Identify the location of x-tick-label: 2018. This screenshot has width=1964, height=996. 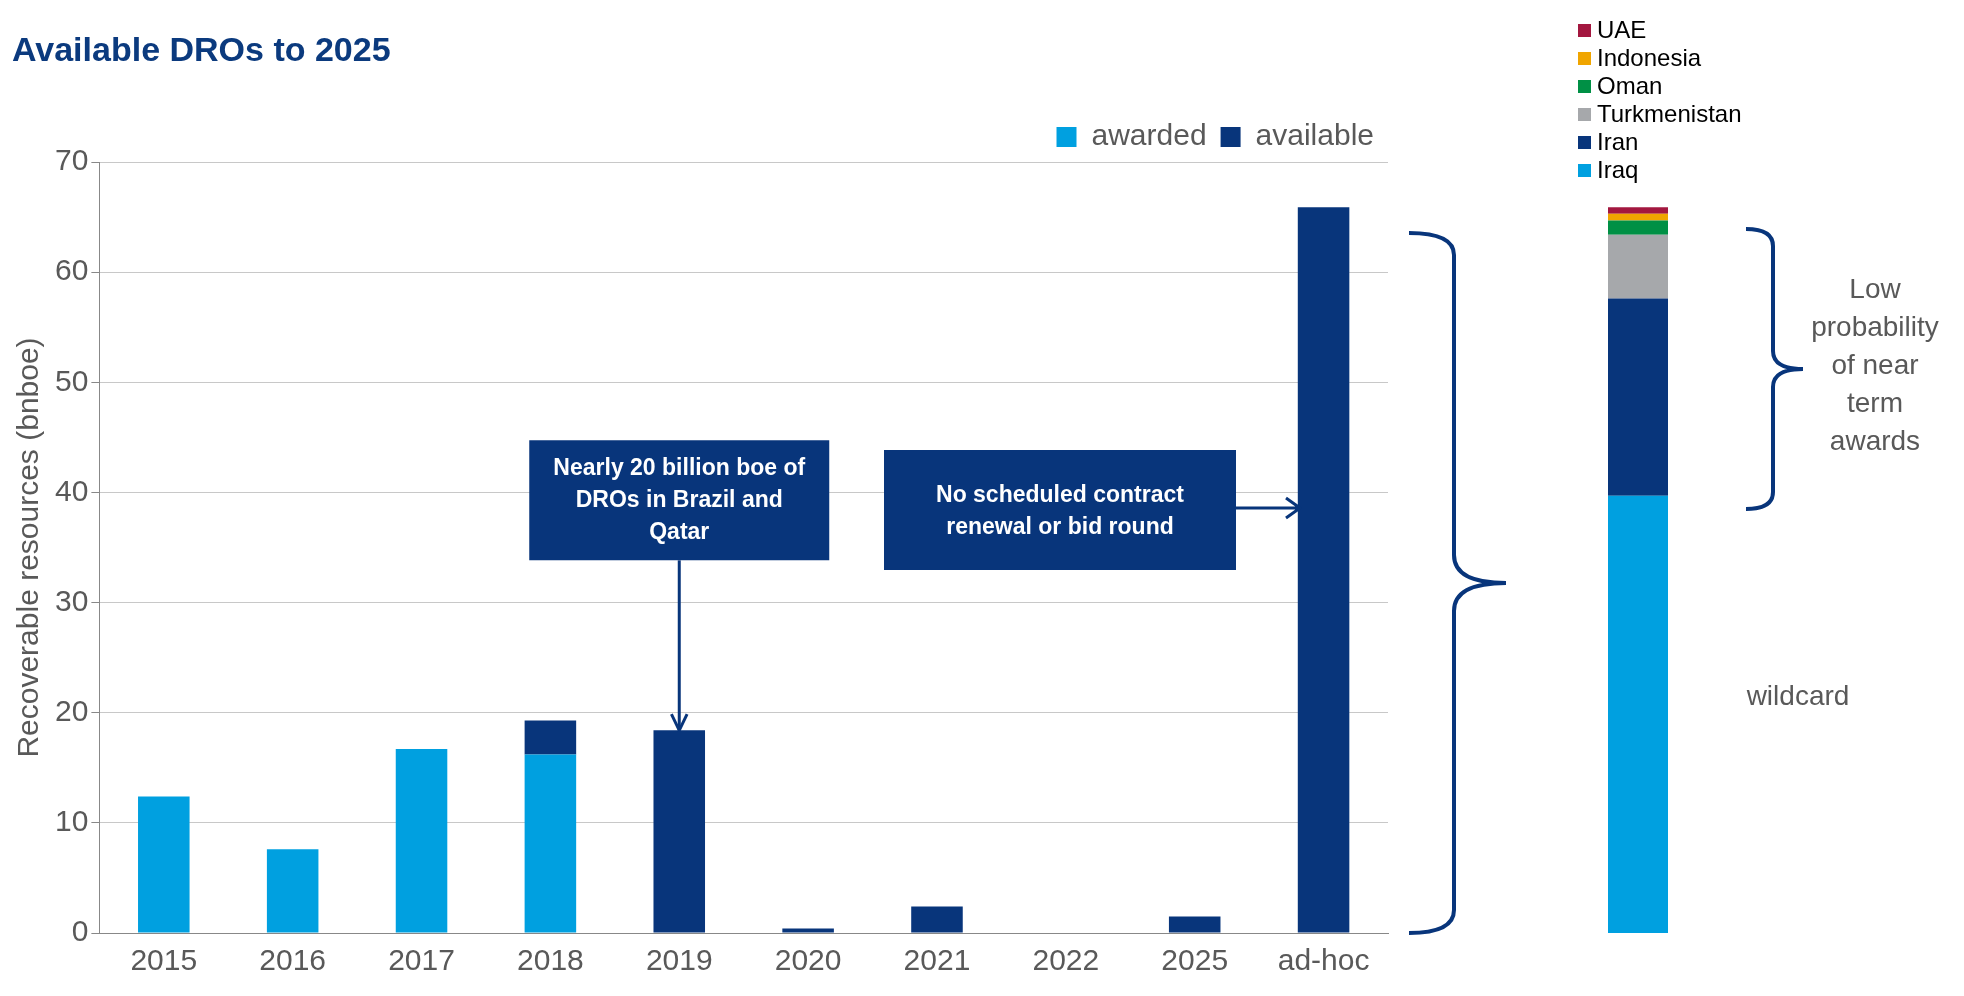
(550, 960).